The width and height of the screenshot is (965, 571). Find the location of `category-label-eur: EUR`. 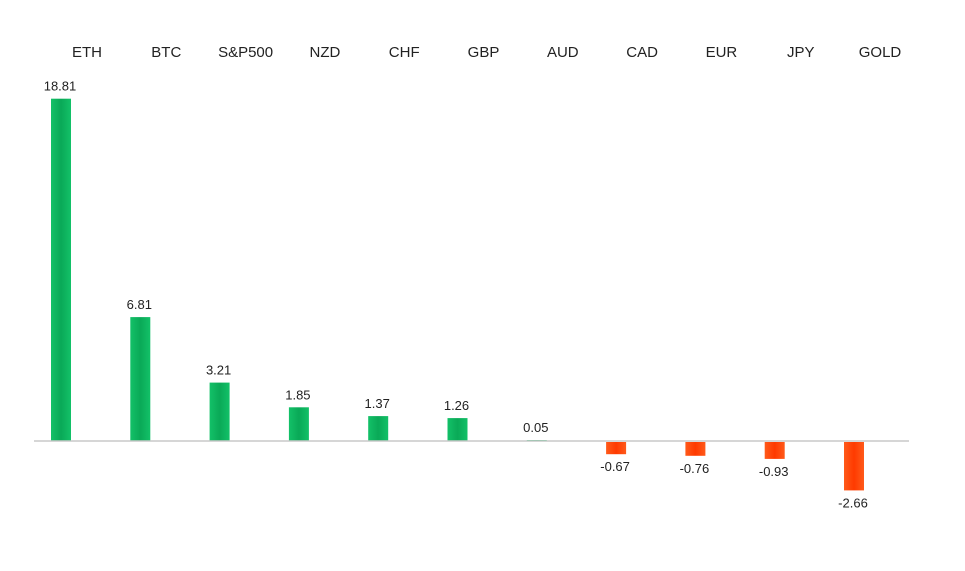

category-label-eur: EUR is located at coordinates (722, 52).